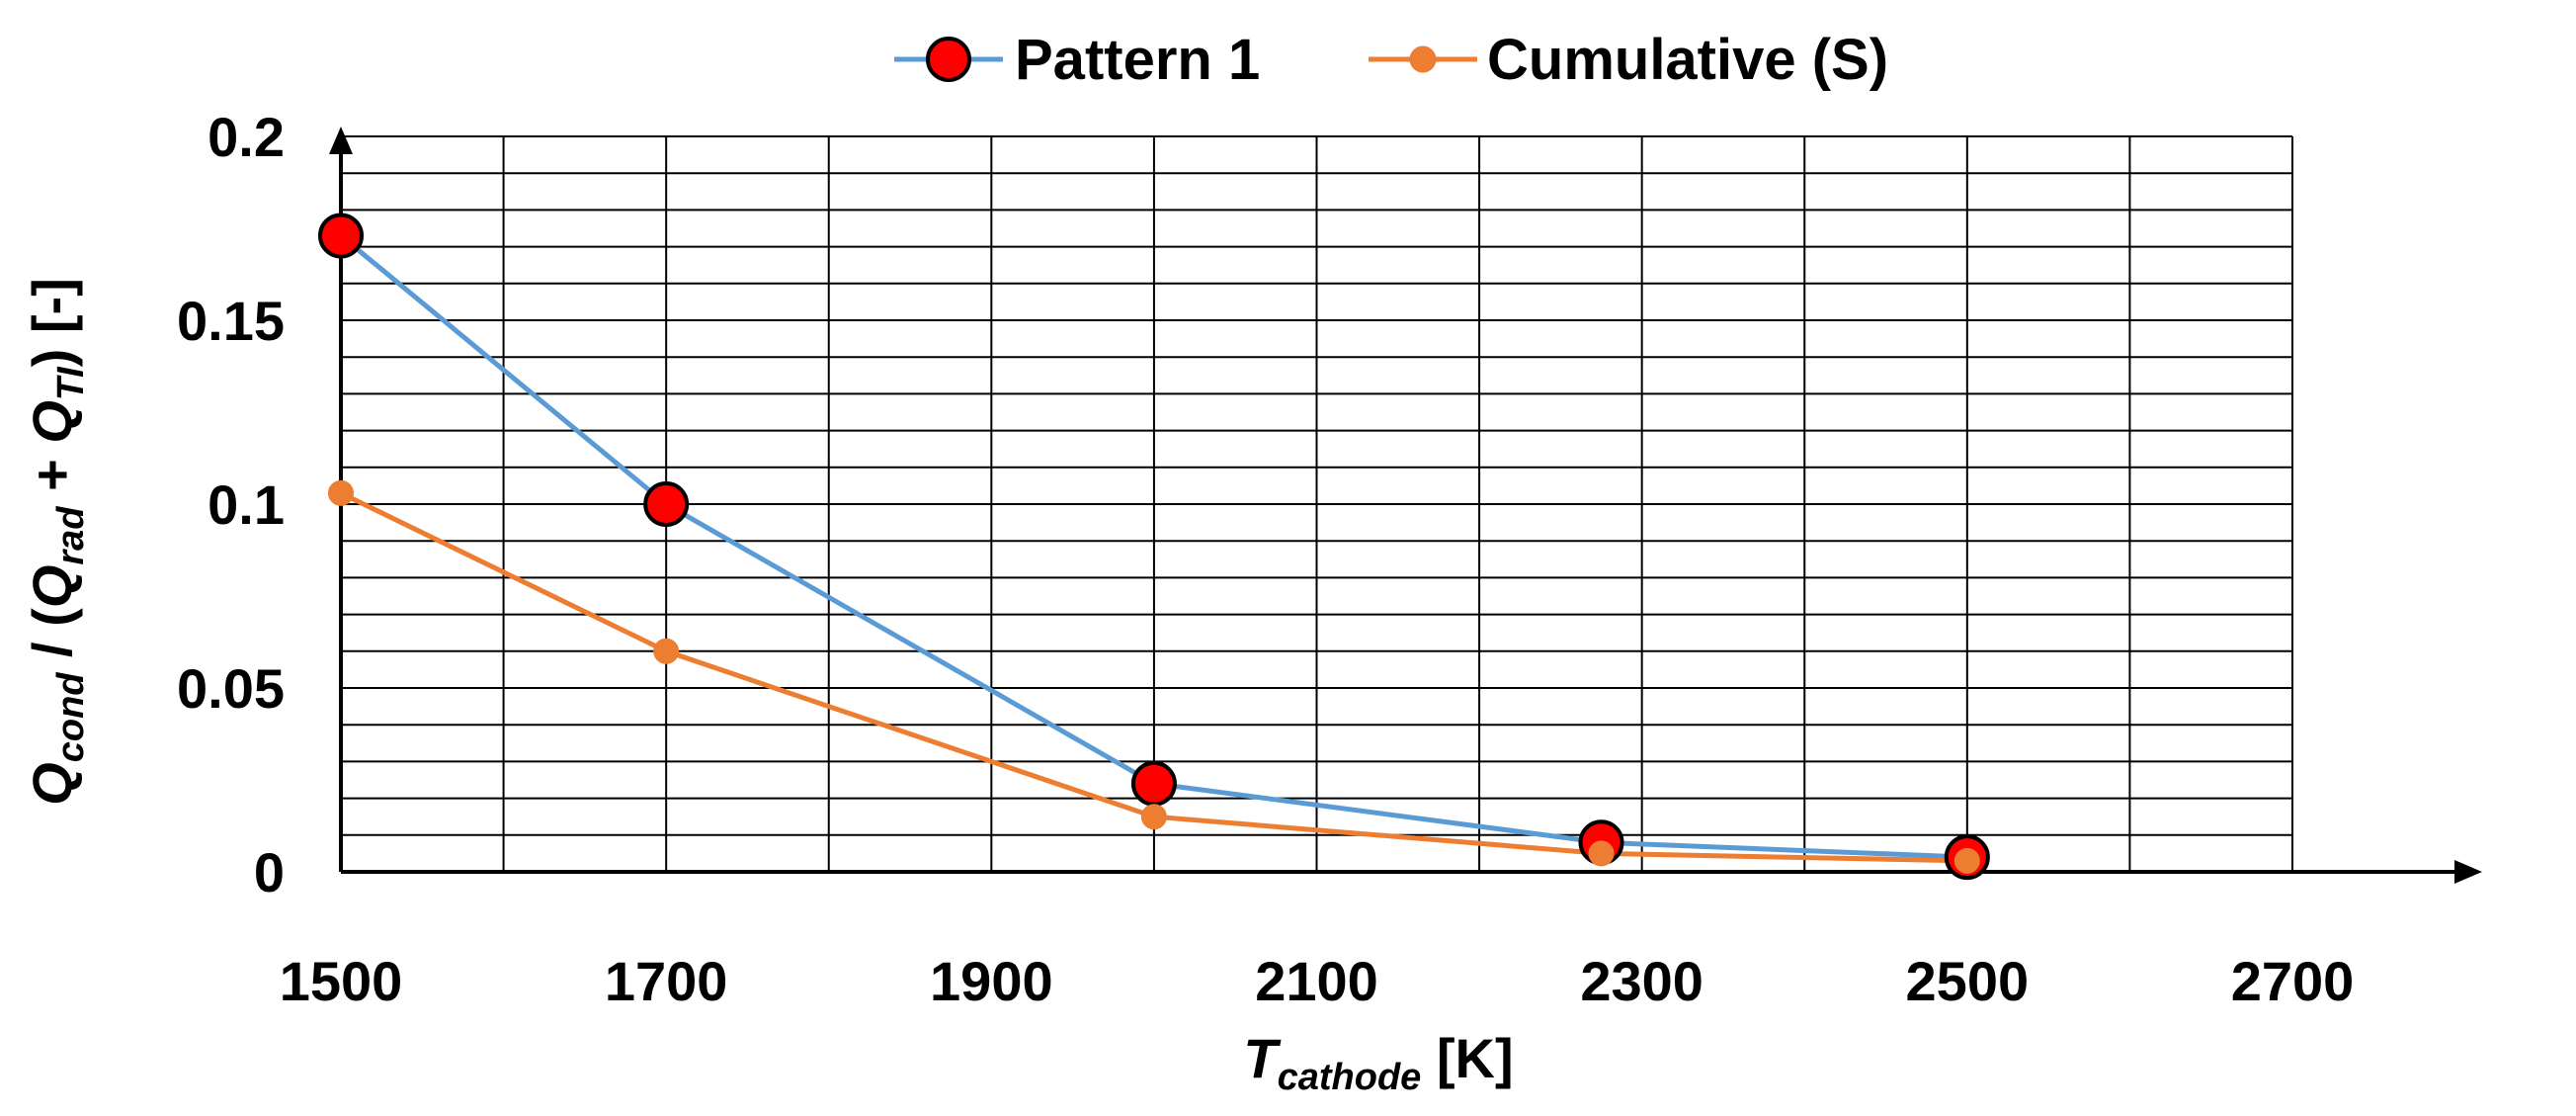 Image resolution: width=2576 pixels, height=1116 pixels. I want to click on legend-item-pattern-1: Pattern 1, so click(1077, 60).